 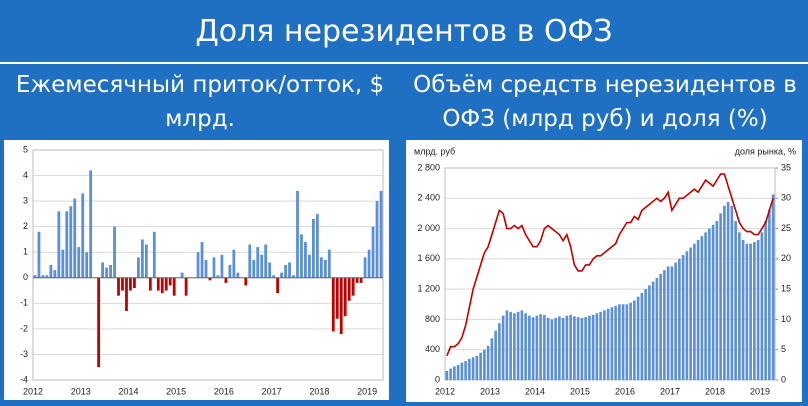 What do you see at coordinates (367, 391) in the screenshot?
I see `x-tick-label: 2019` at bounding box center [367, 391].